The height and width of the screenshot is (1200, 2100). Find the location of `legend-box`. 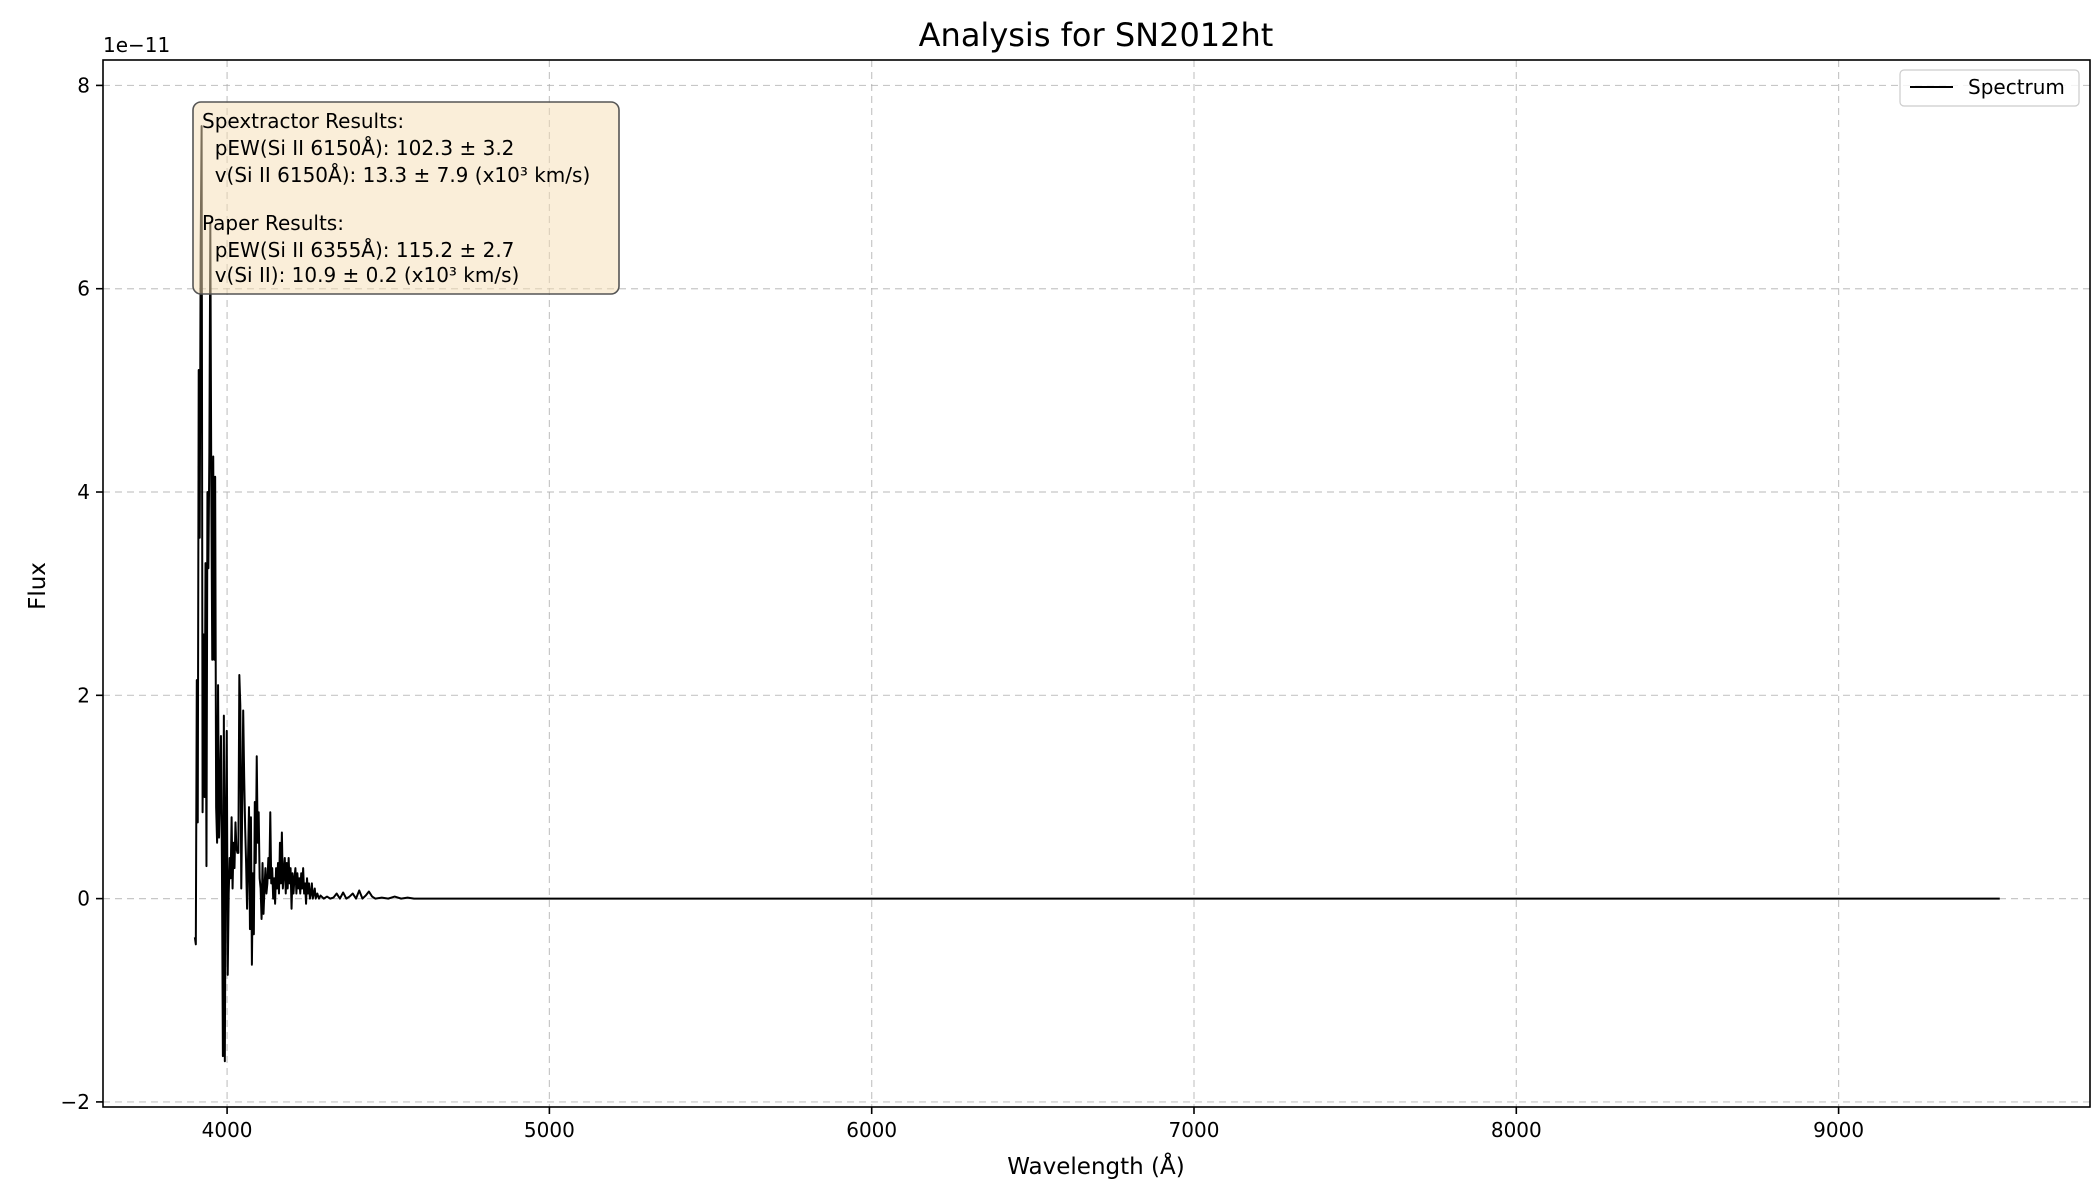

legend-box is located at coordinates (1989, 88).